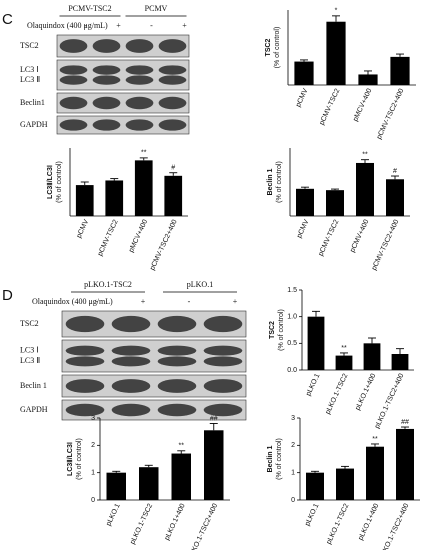  I want to click on x-tick-label: pMCV+400, so click(138, 236).